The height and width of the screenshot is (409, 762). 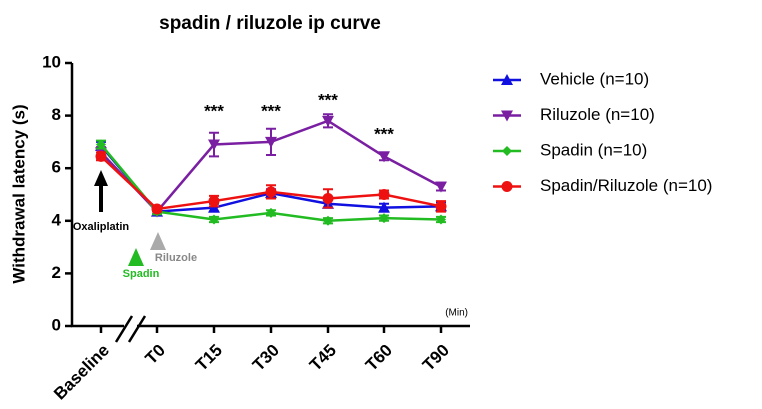 I want to click on y-tick-label: 10, so click(x=51, y=61).